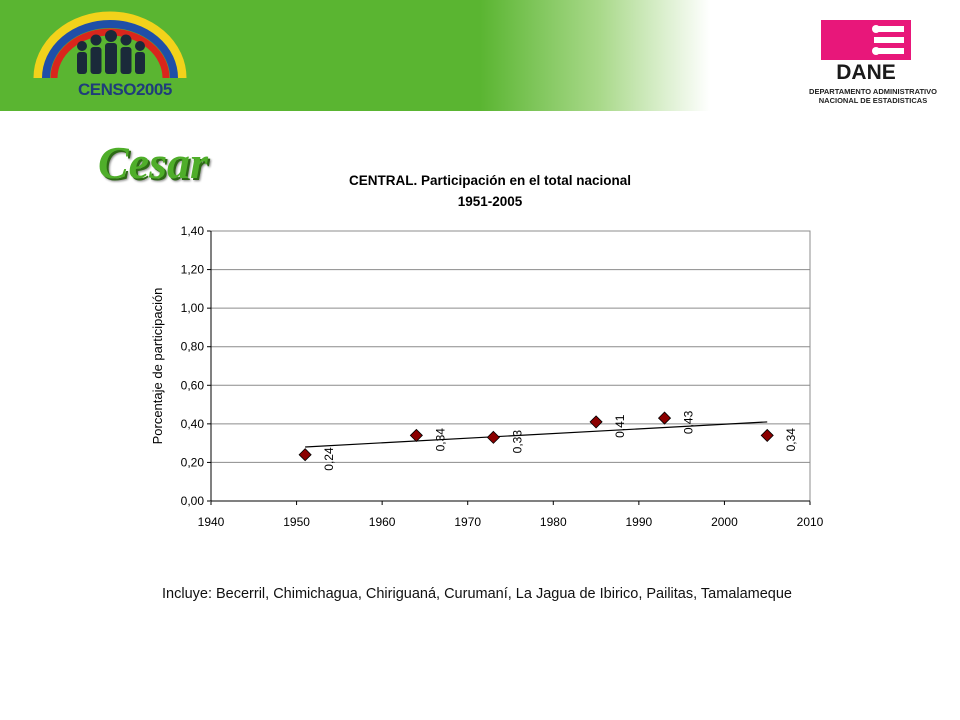  Describe the element at coordinates (810, 522) in the screenshot. I see `x-tick-label: 2010` at that location.